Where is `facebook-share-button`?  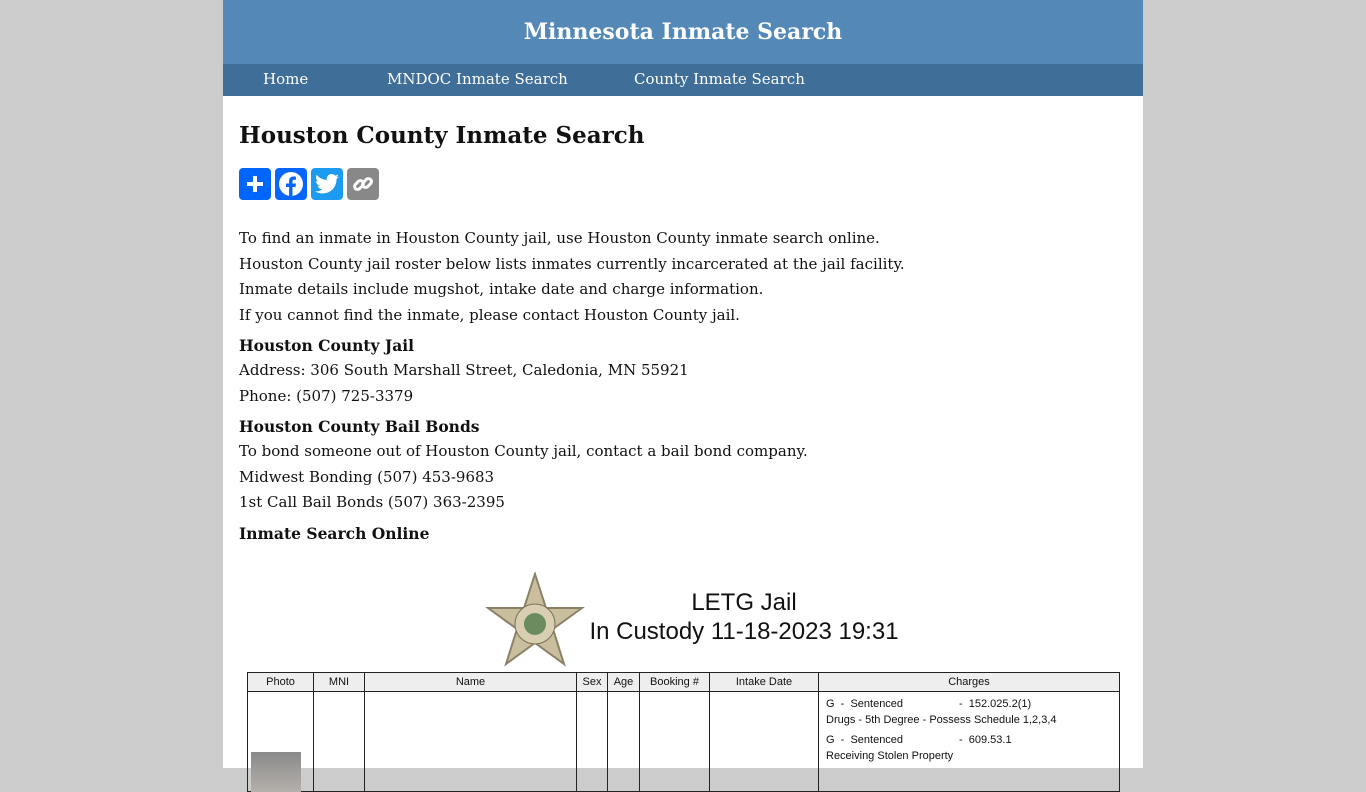 facebook-share-button is located at coordinates (291, 184).